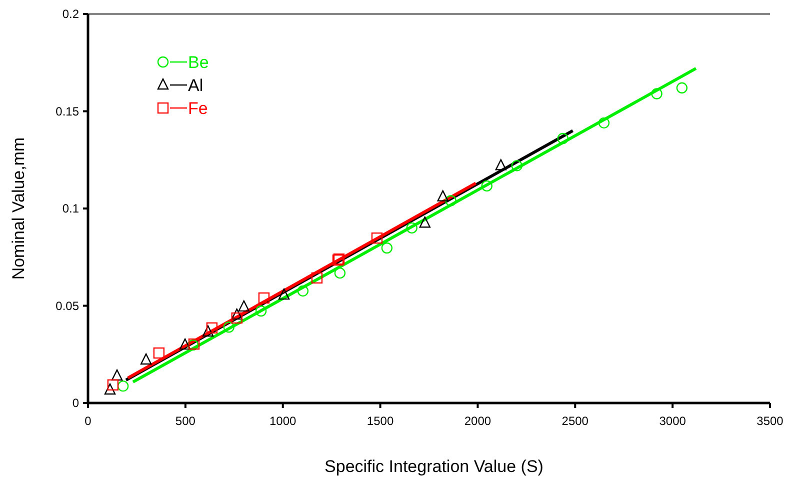 This screenshot has height=479, width=787. What do you see at coordinates (198, 108) in the screenshot?
I see `legend-label: Fe` at bounding box center [198, 108].